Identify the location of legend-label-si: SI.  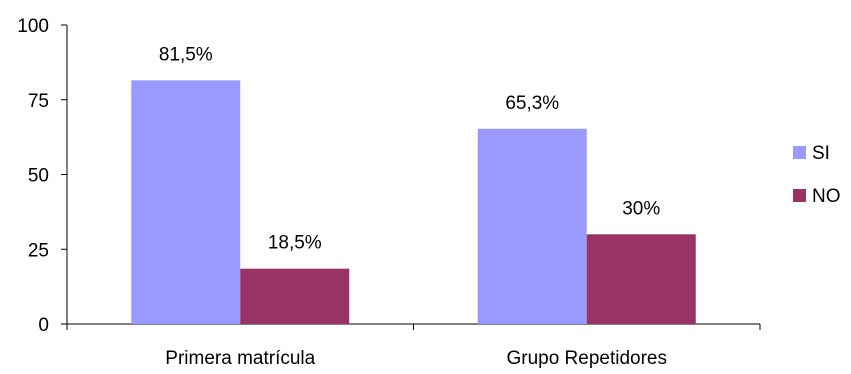
(821, 153).